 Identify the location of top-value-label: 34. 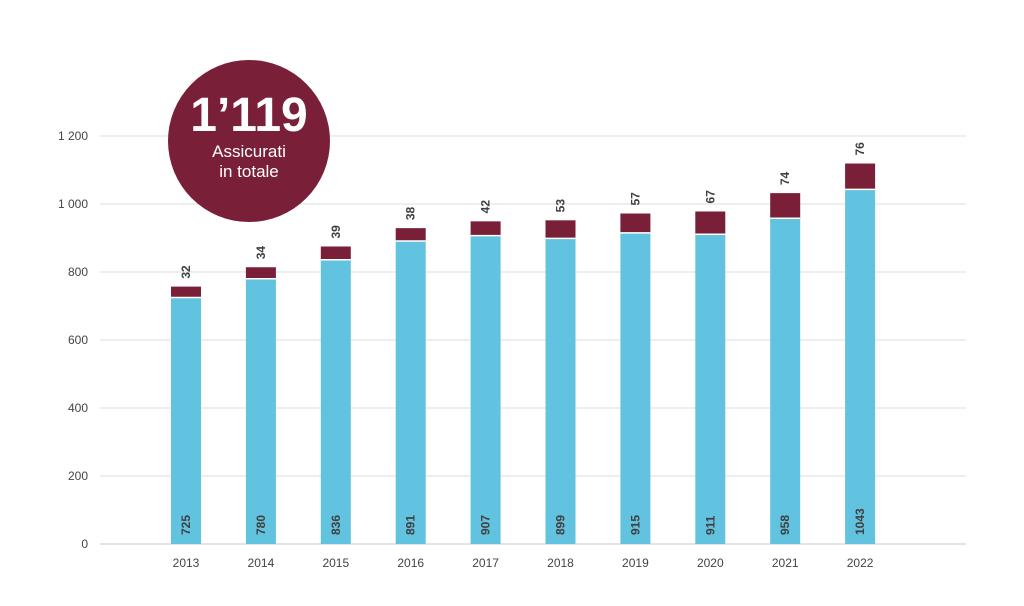
(261, 253).